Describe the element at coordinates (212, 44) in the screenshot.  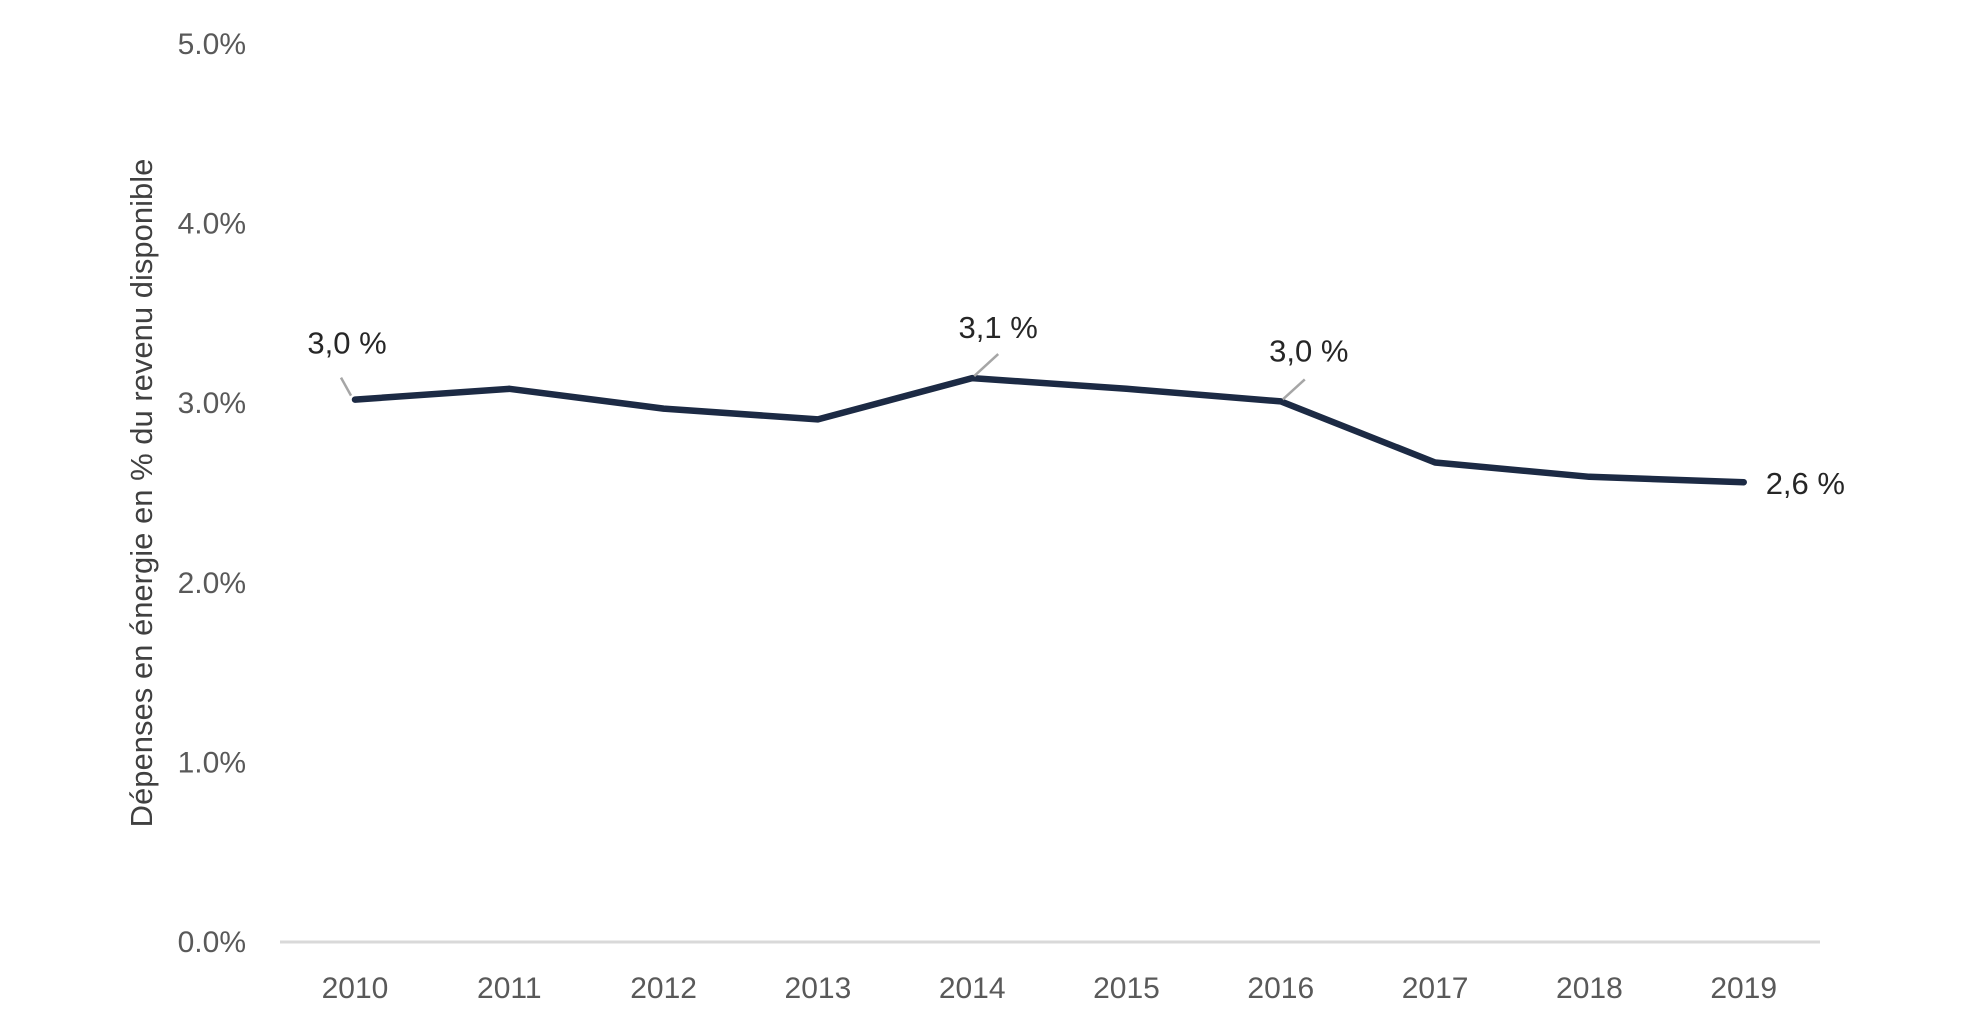
I see `y-tick-label: 5.0%` at that location.